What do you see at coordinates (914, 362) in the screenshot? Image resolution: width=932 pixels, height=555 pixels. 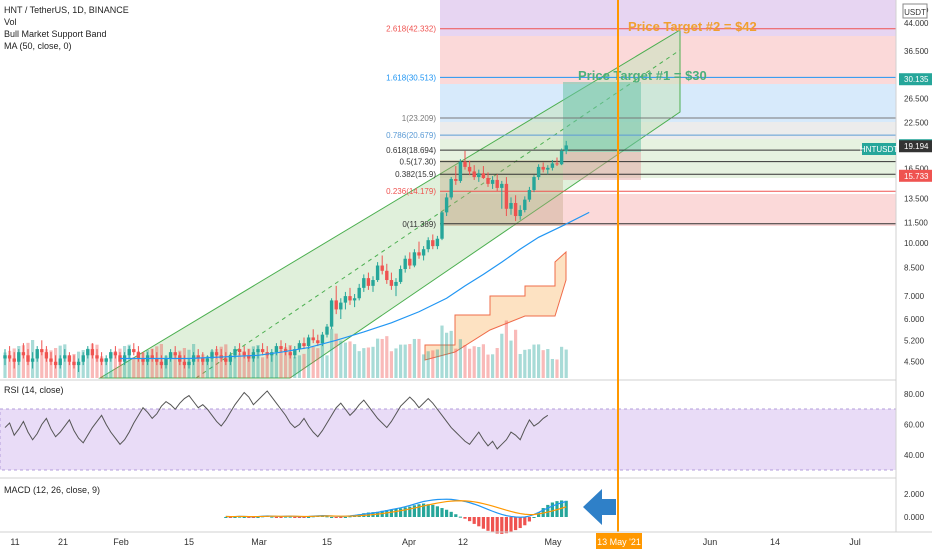 I see `price-tick: 4.500` at bounding box center [914, 362].